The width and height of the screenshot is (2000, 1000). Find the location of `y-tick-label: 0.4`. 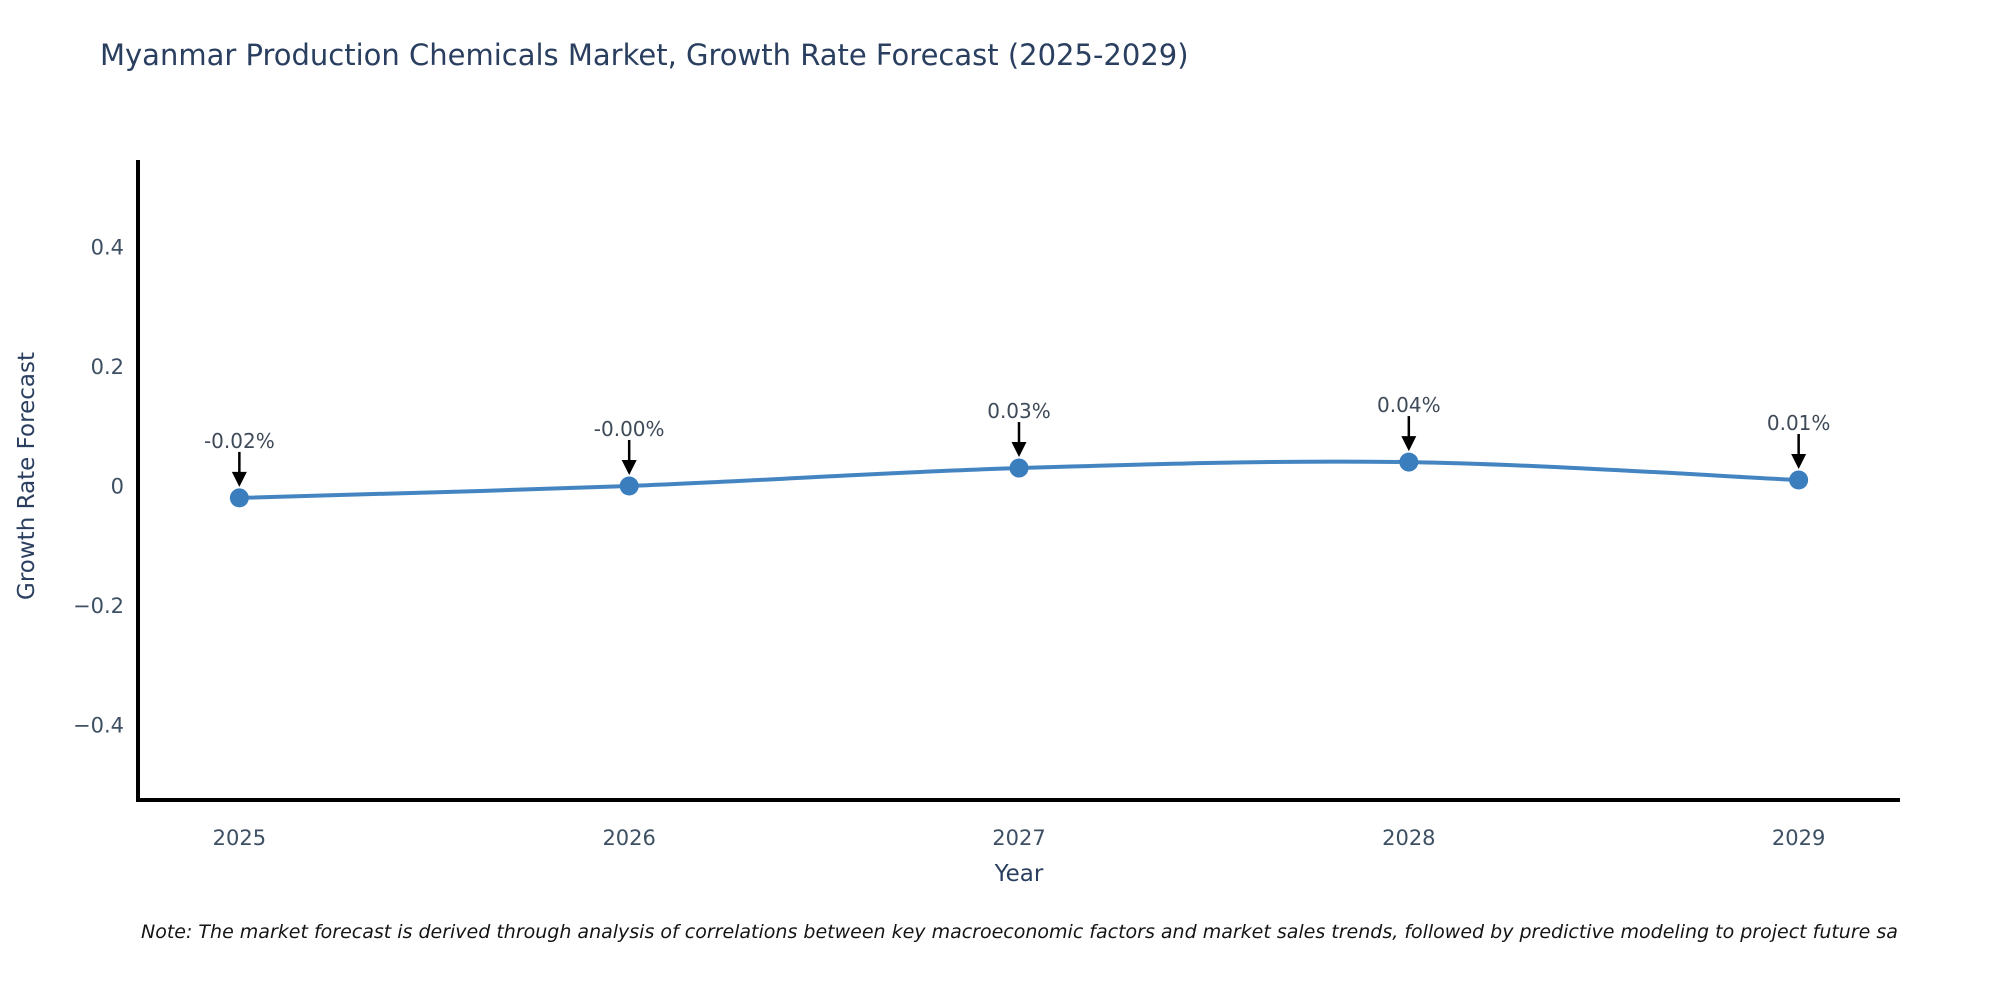

y-tick-label: 0.4 is located at coordinates (107, 248).